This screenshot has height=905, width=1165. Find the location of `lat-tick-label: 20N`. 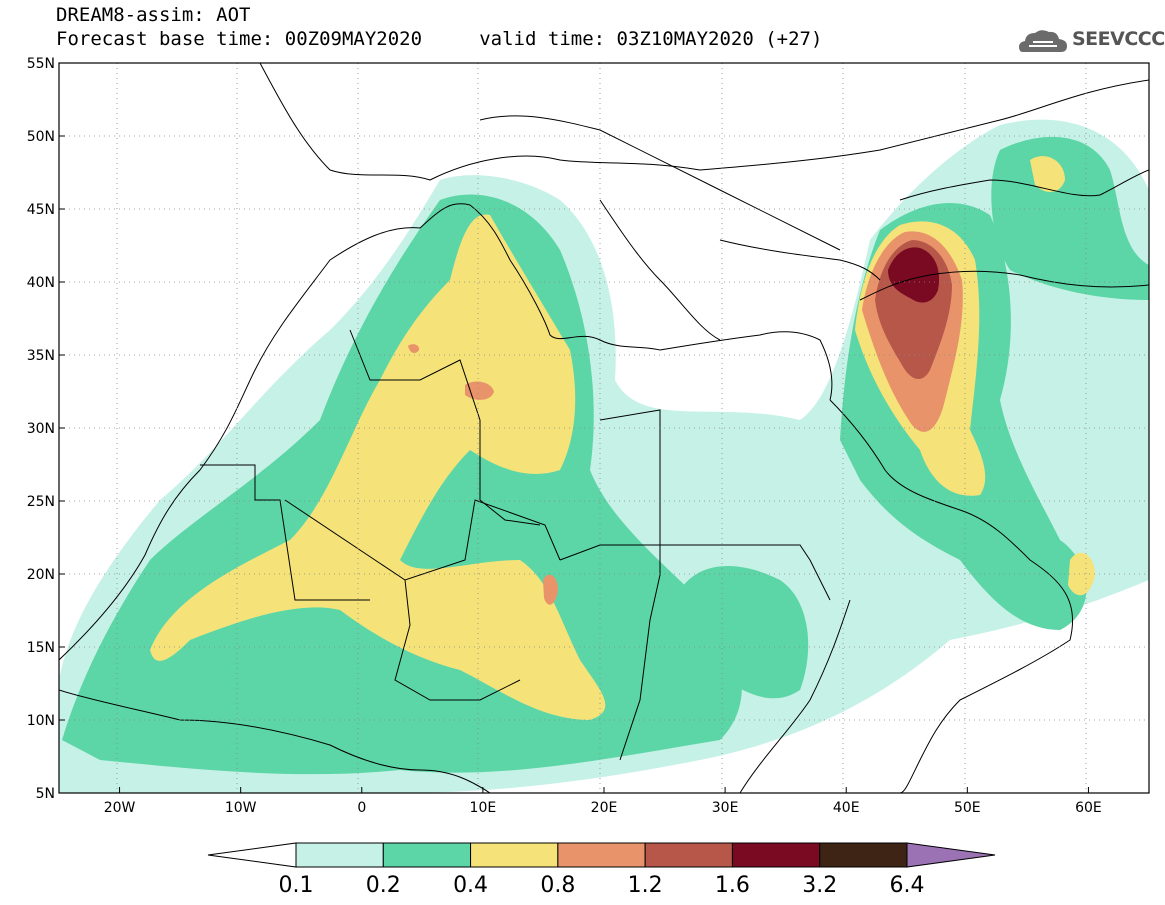

lat-tick-label: 20N is located at coordinates (41, 575).